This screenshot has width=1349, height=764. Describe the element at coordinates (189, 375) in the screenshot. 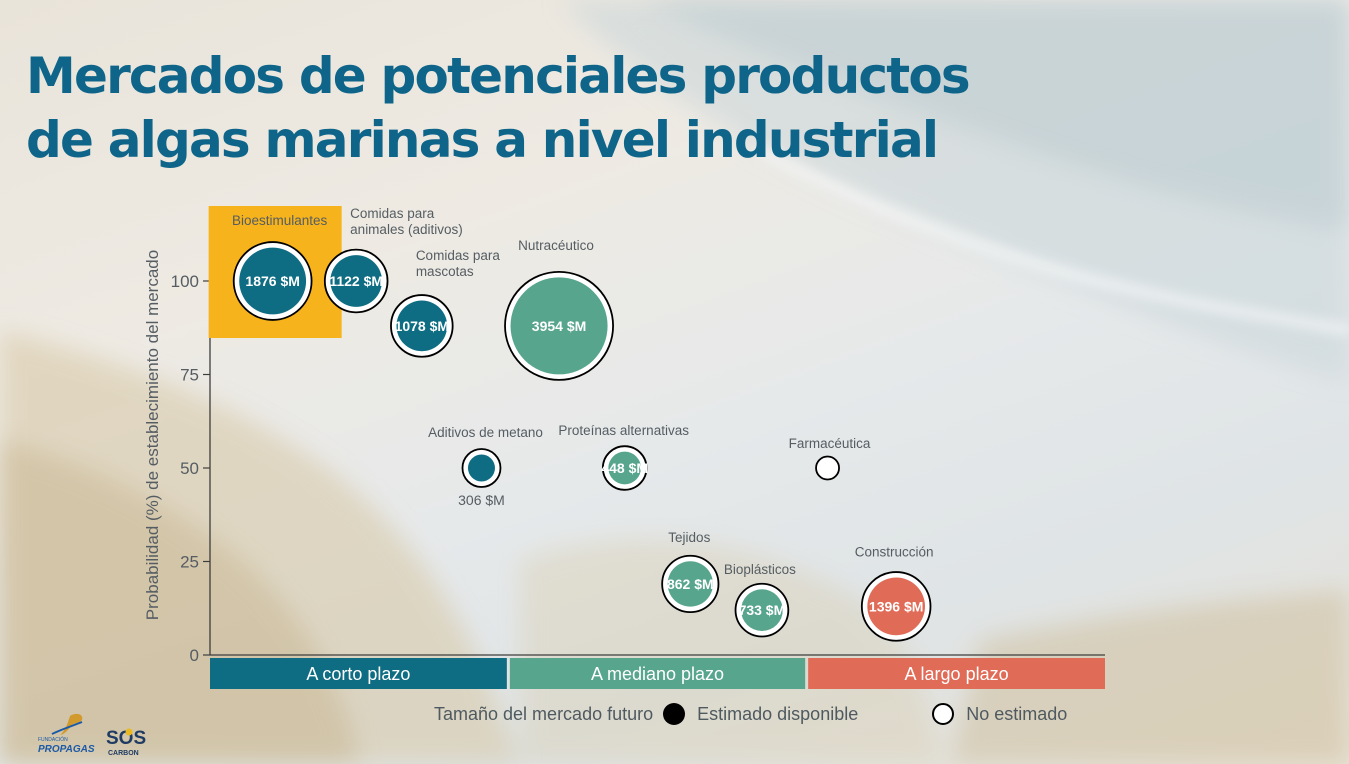

I see `y-tick-label: 75` at that location.